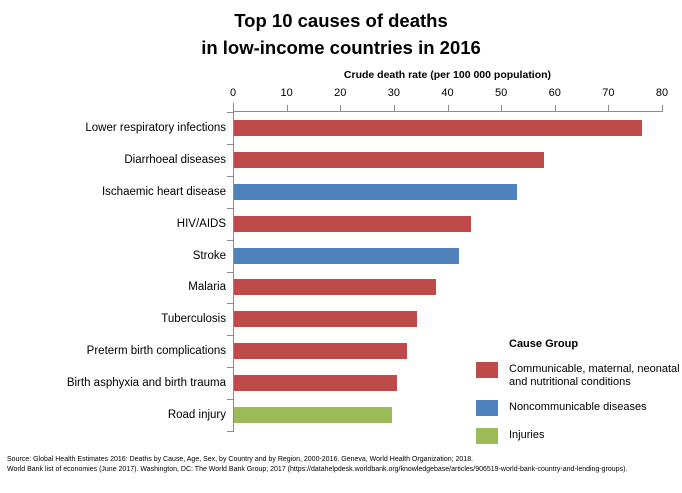 The image size is (682, 493). What do you see at coordinates (527, 435) in the screenshot?
I see `legend-item-label: Injuries` at bounding box center [527, 435].